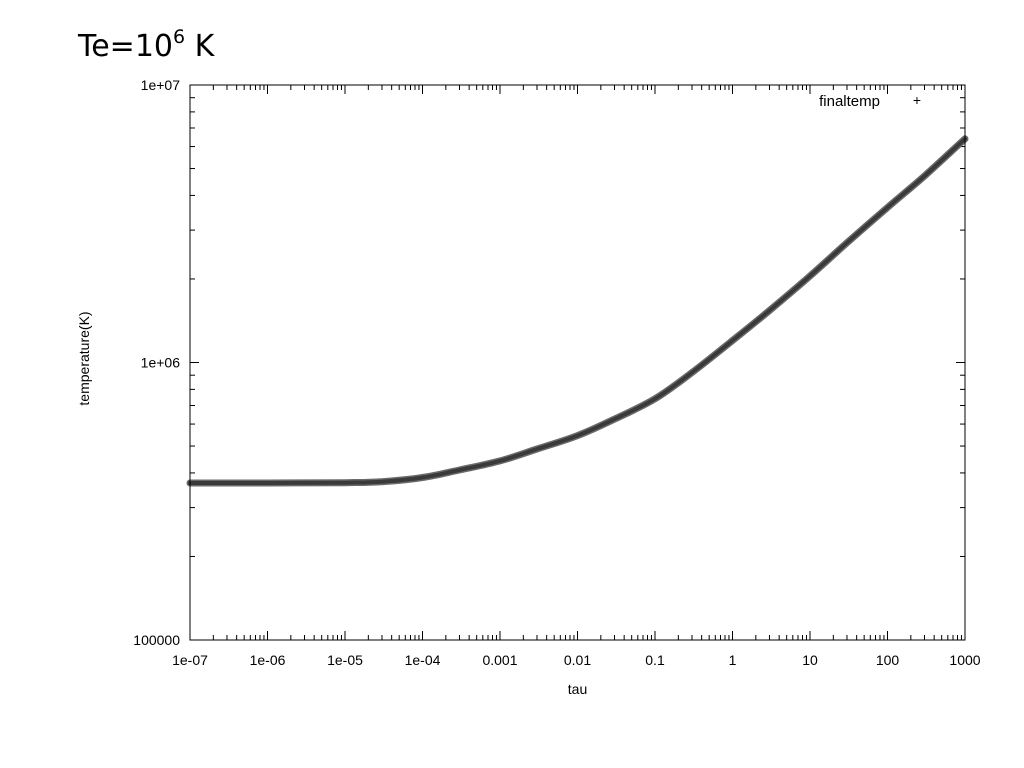  I want to click on x-tick-label: 0.1, so click(655, 660).